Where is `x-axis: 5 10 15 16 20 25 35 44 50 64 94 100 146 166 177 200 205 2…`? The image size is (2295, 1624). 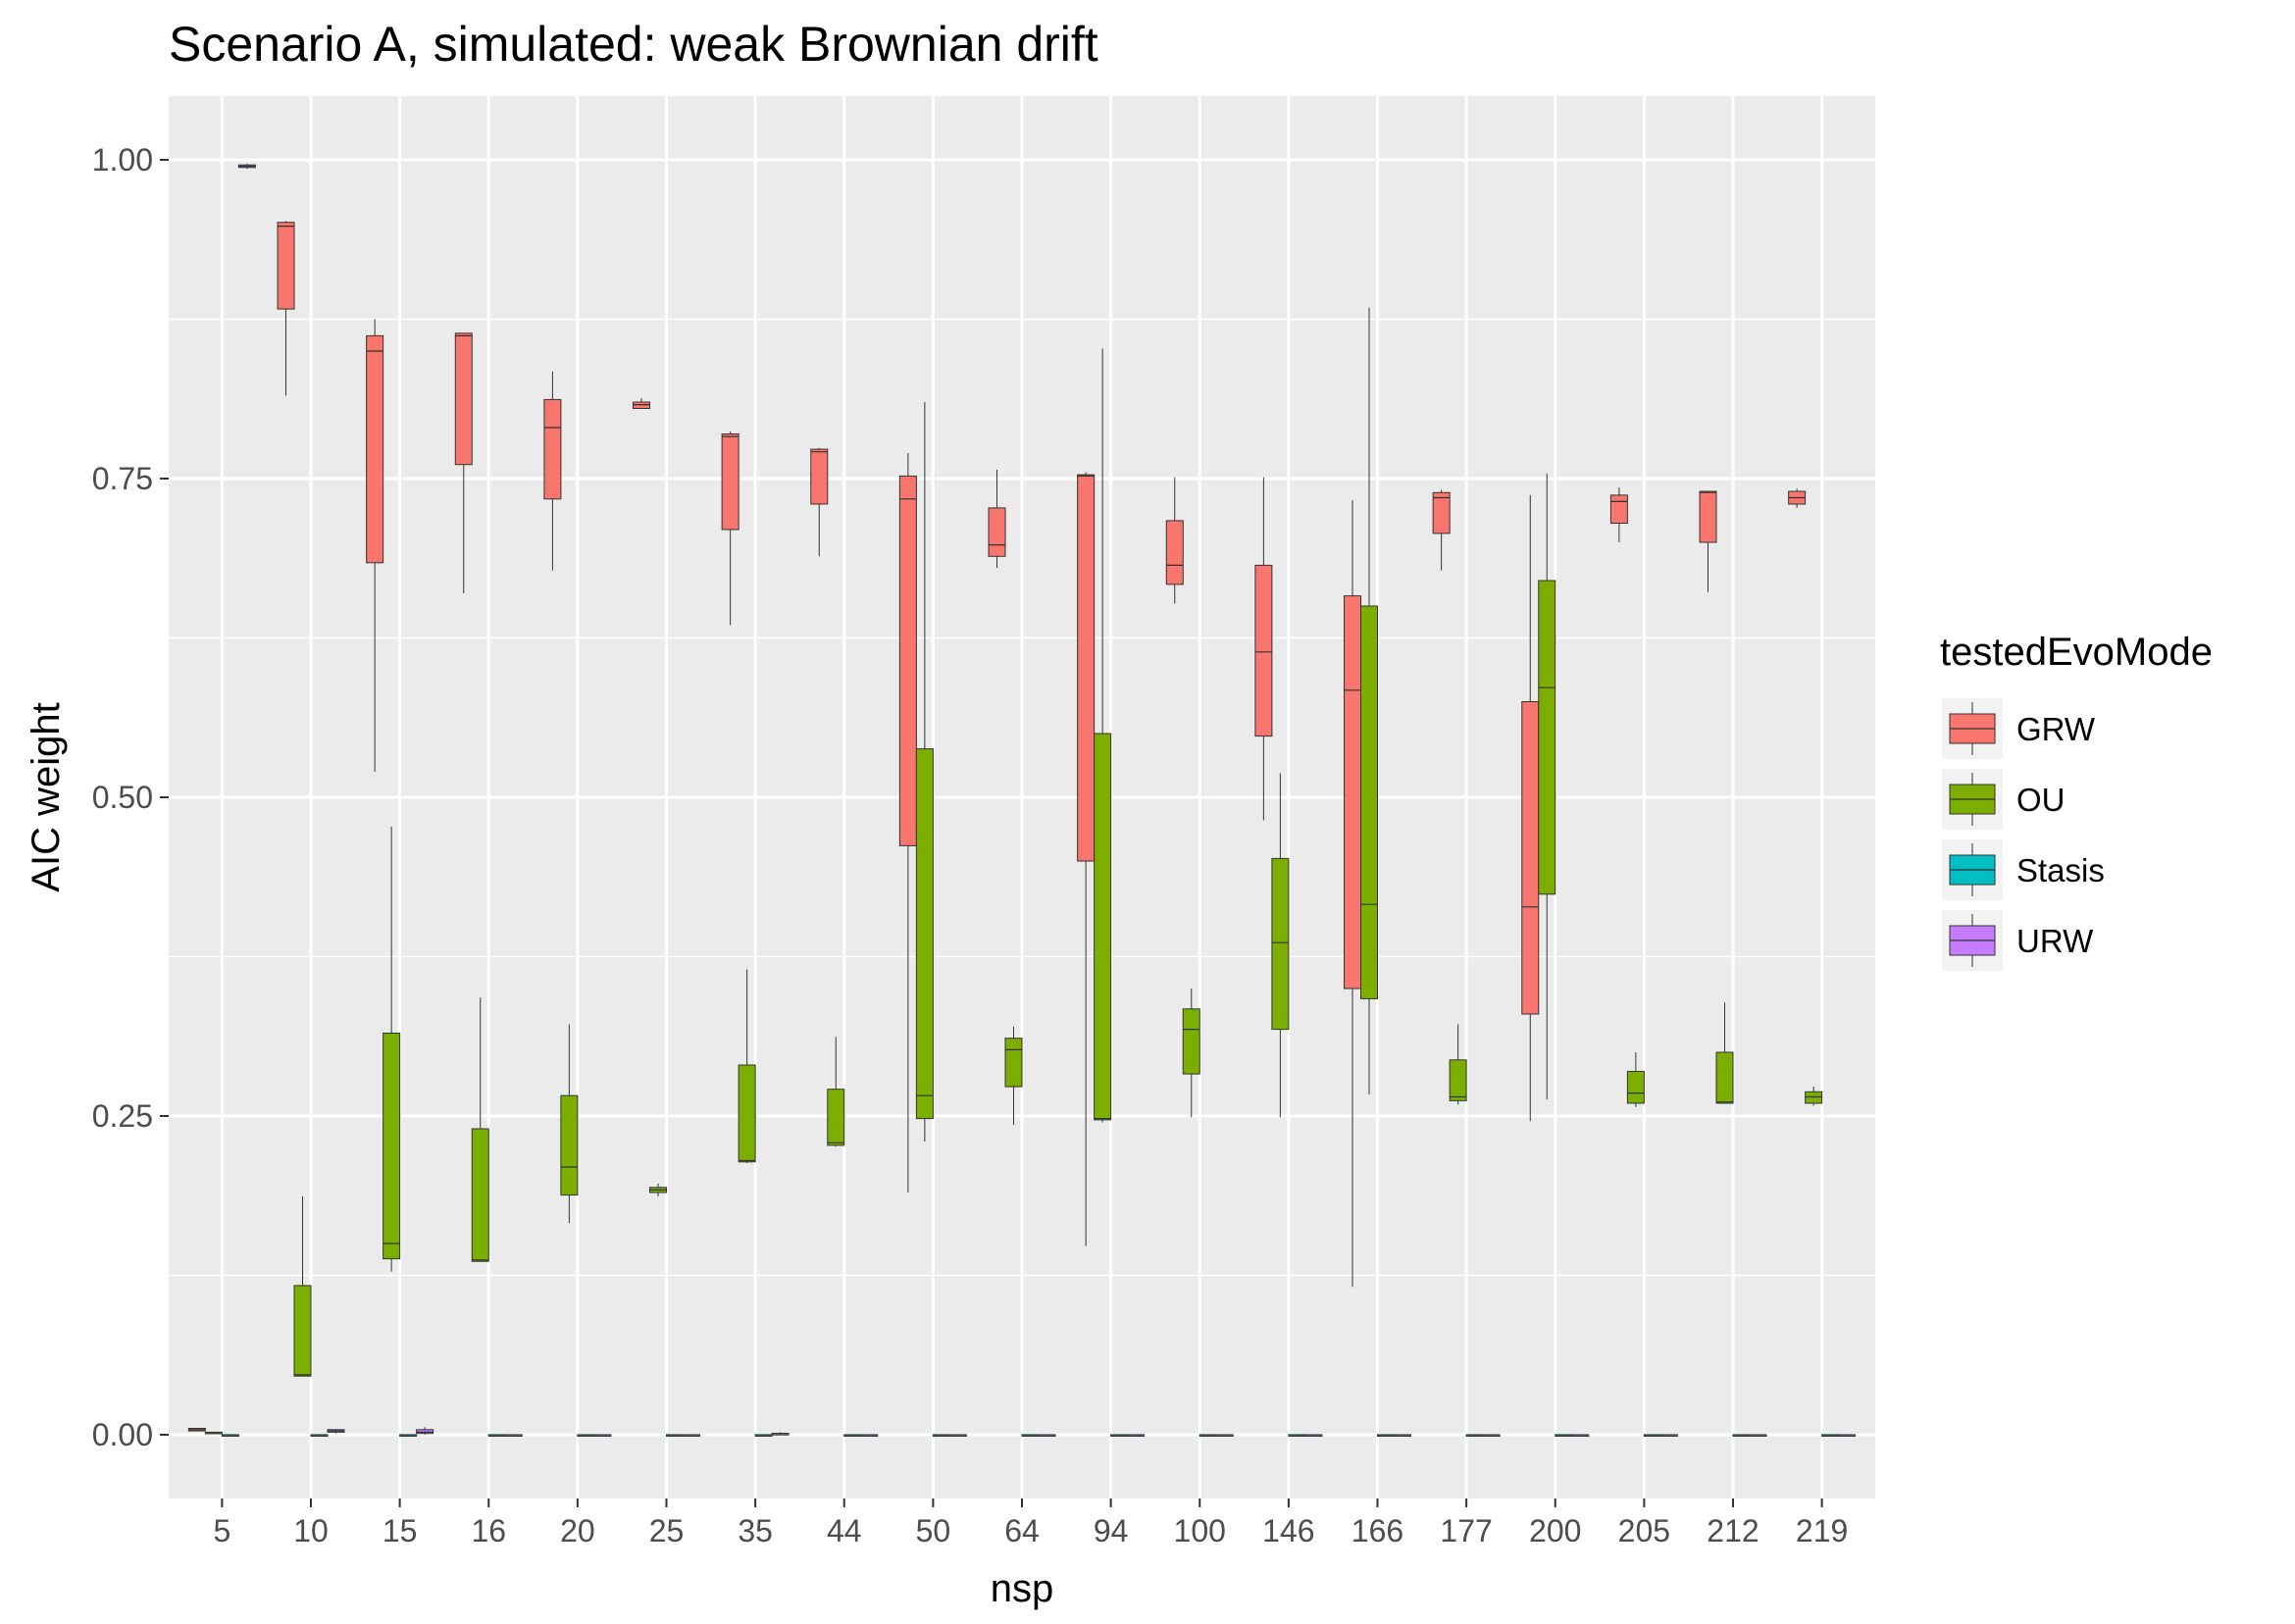 x-axis: 5 10 15 16 20 25 35 44 50 64 94 100 146 166 177 200 205 2… is located at coordinates (1030, 1523).